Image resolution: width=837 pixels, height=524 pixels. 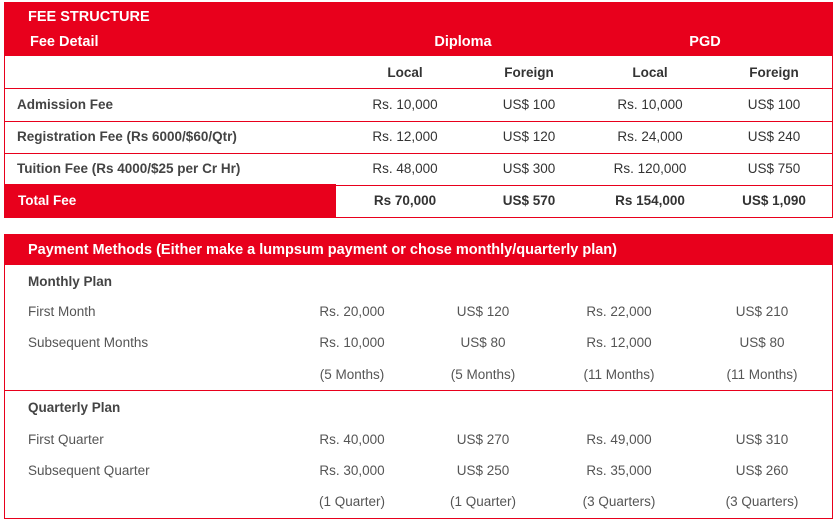 I want to click on total-cell: US$ 1,090, so click(x=774, y=200).